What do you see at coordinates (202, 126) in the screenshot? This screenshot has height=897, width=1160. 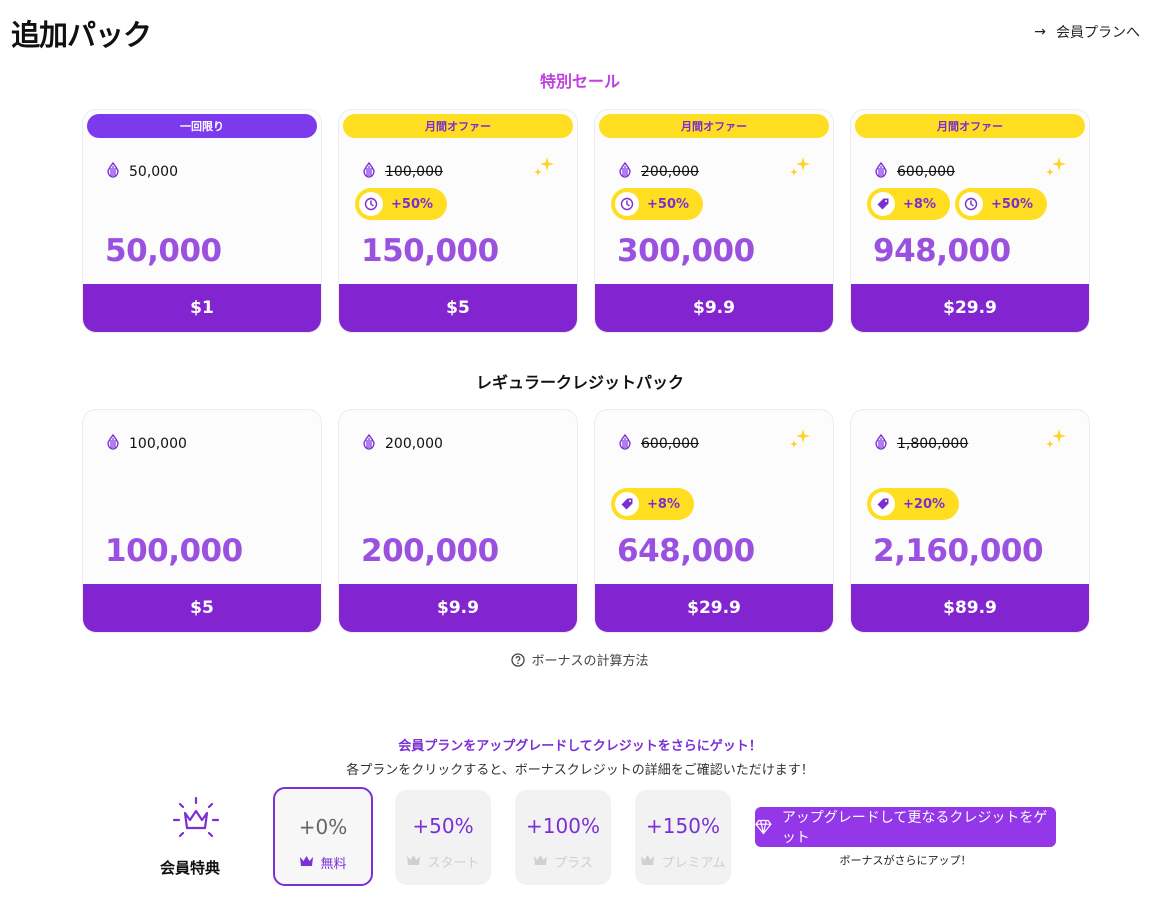 I see `offer-ribbon: 一回限り` at bounding box center [202, 126].